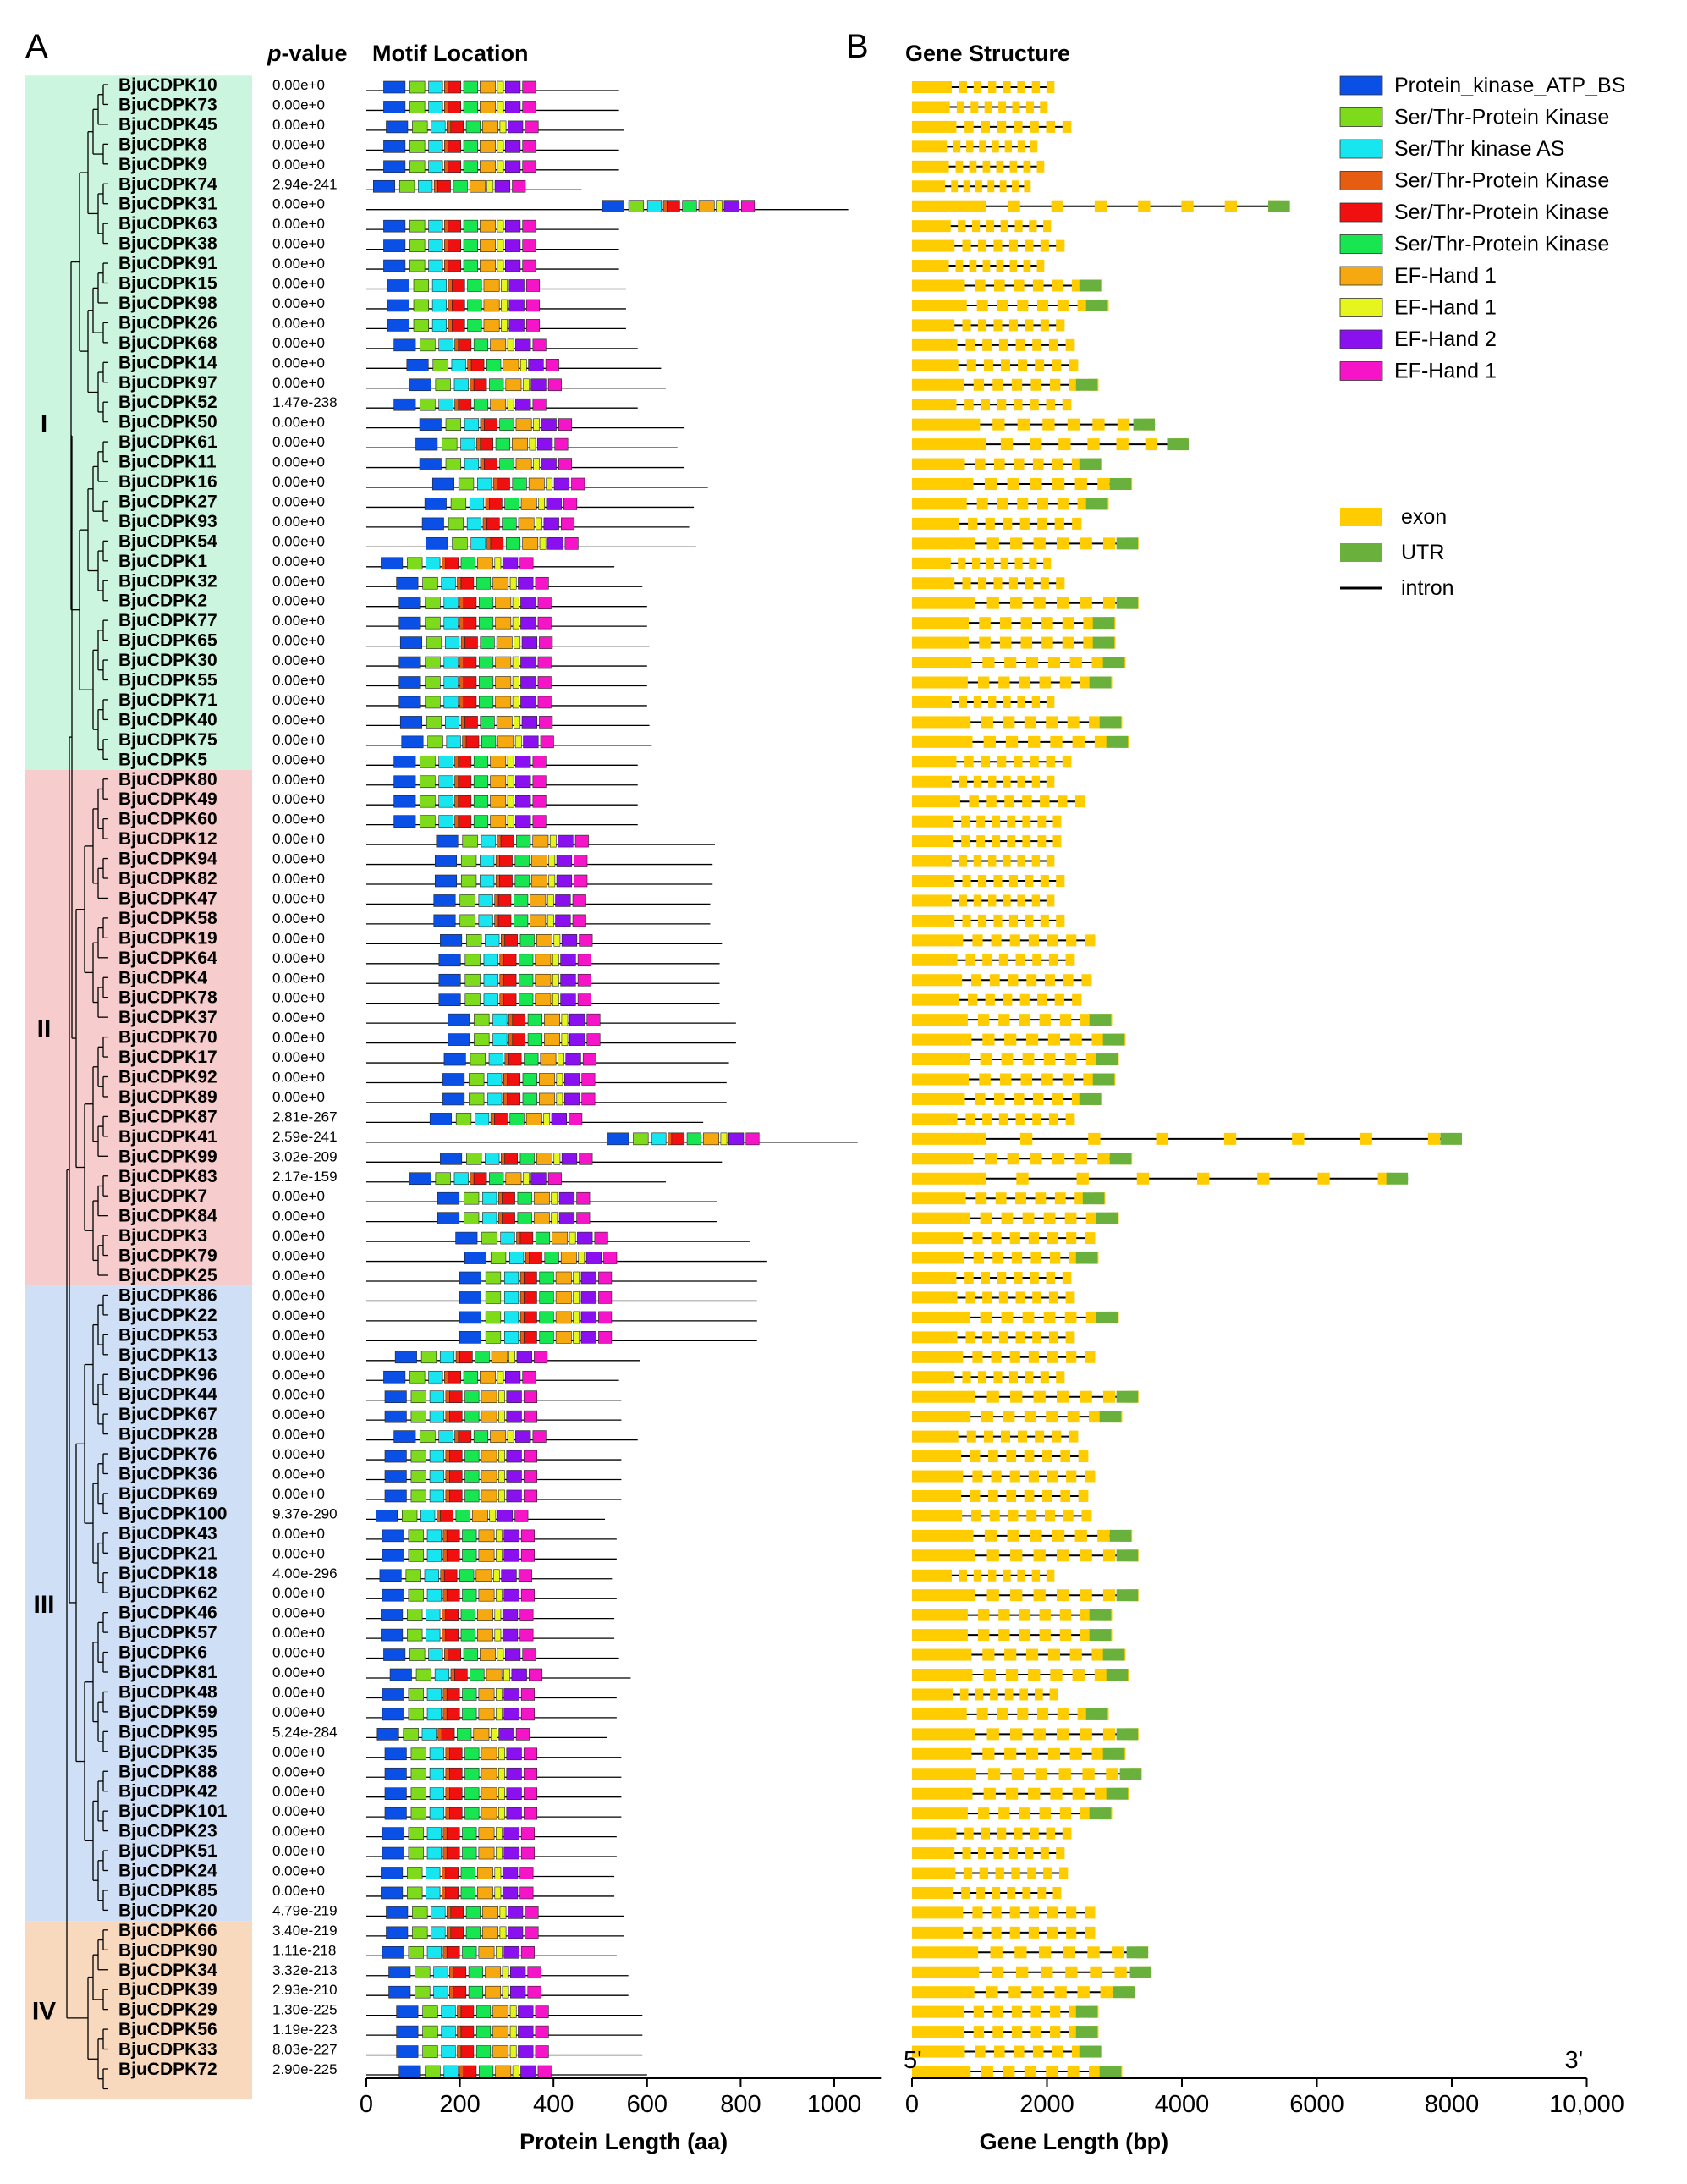 This screenshot has width=1687, height=2184. What do you see at coordinates (167, 1335) in the screenshot?
I see `gene-name: BjuCDPK53` at bounding box center [167, 1335].